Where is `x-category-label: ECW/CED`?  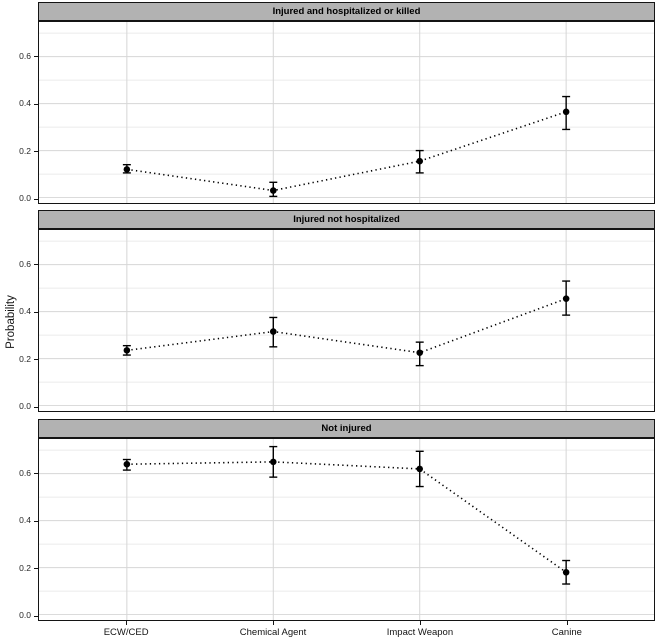
x-category-label: ECW/CED is located at coordinates (126, 632).